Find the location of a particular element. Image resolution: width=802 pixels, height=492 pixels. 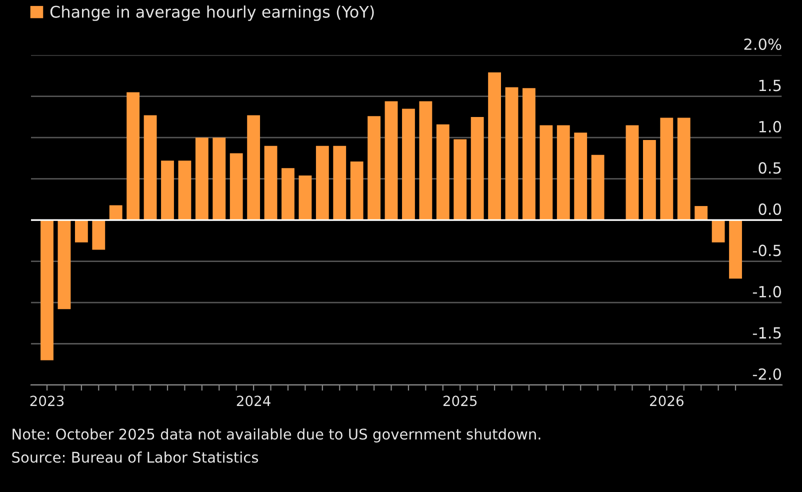

y-tick-label: -1.0 is located at coordinates (766, 292).